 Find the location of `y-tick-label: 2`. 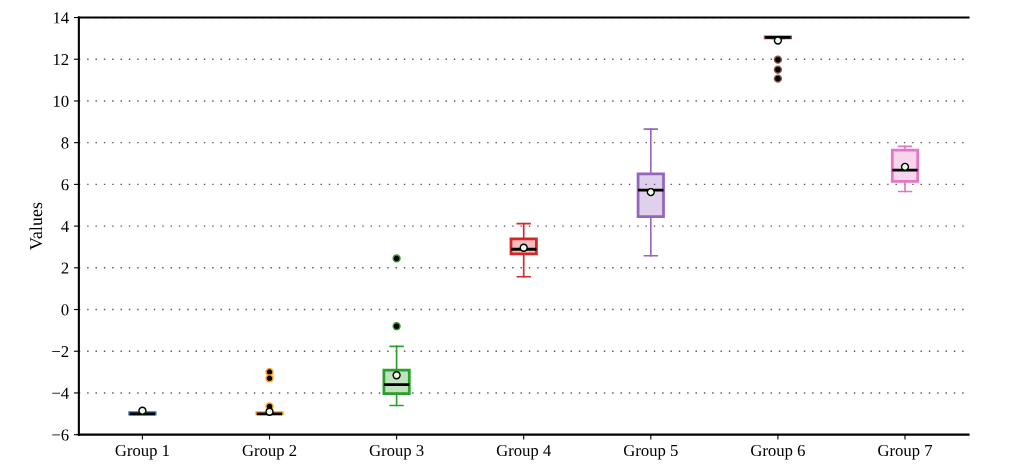

y-tick-label: 2 is located at coordinates (65, 268).